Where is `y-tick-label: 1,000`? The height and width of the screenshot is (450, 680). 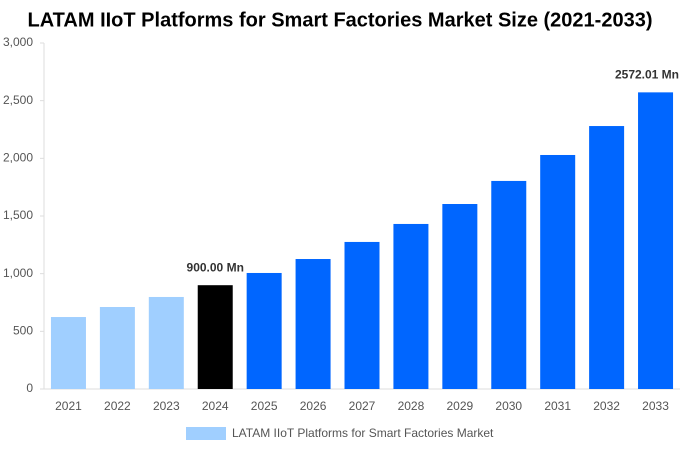
y-tick-label: 1,000 is located at coordinates (18, 273).